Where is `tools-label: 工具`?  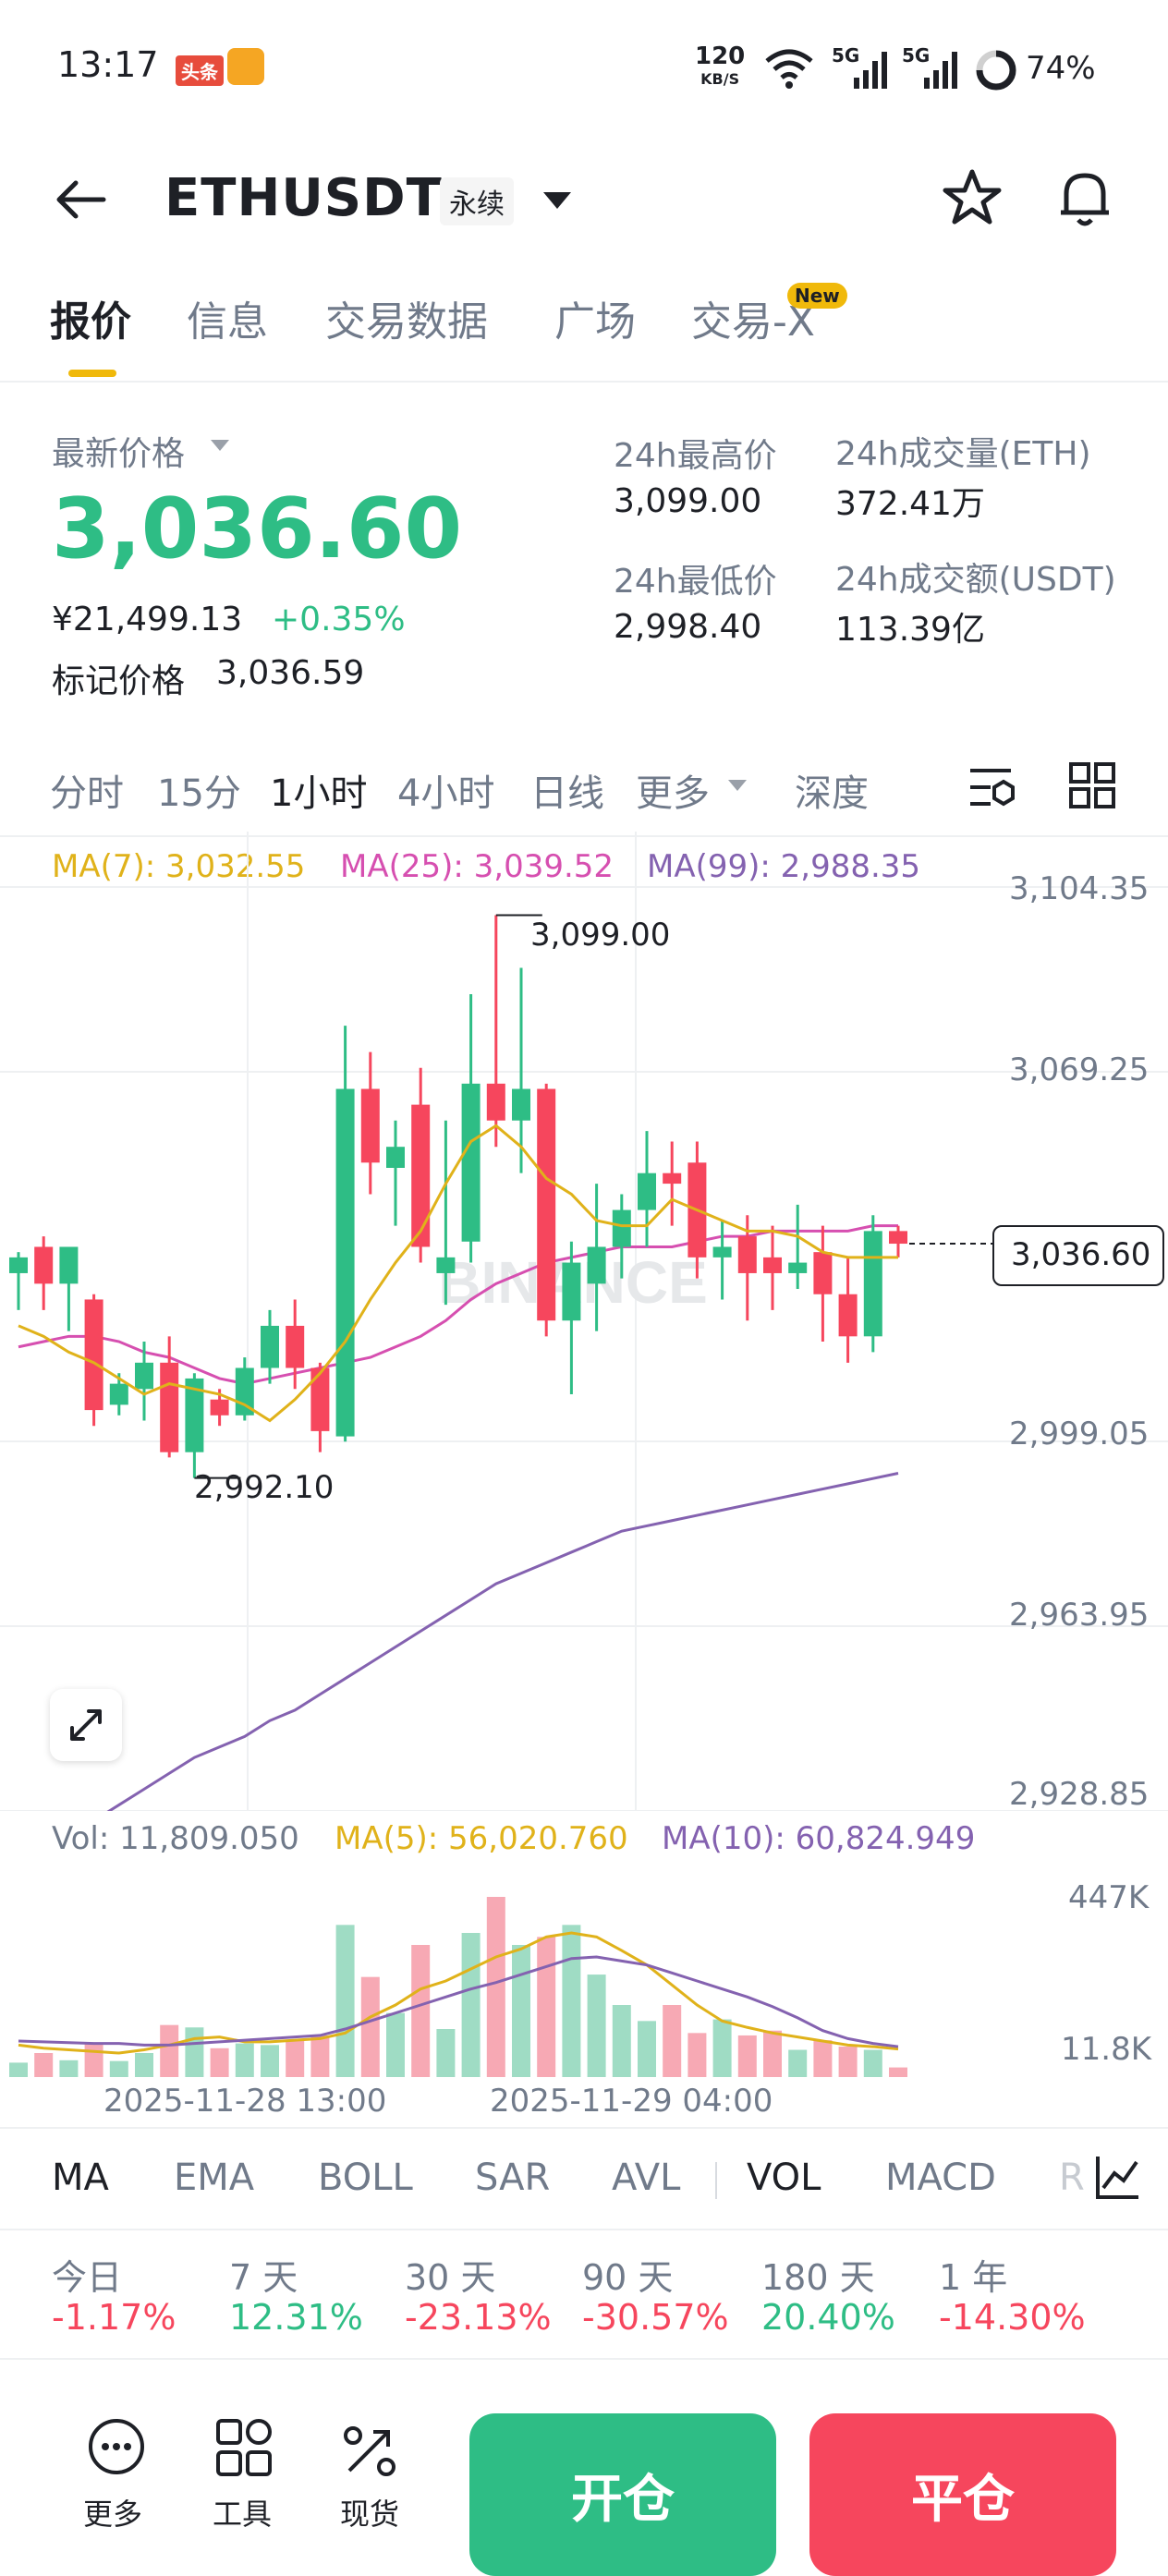 tools-label: 工具 is located at coordinates (243, 2514).